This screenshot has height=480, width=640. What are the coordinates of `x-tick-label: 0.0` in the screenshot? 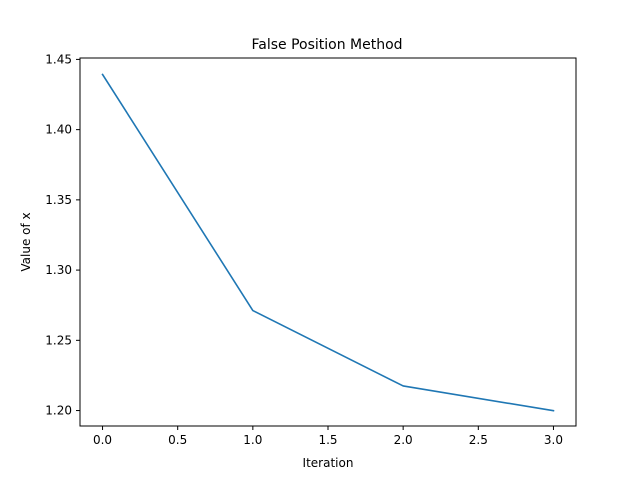 It's located at (102, 440).